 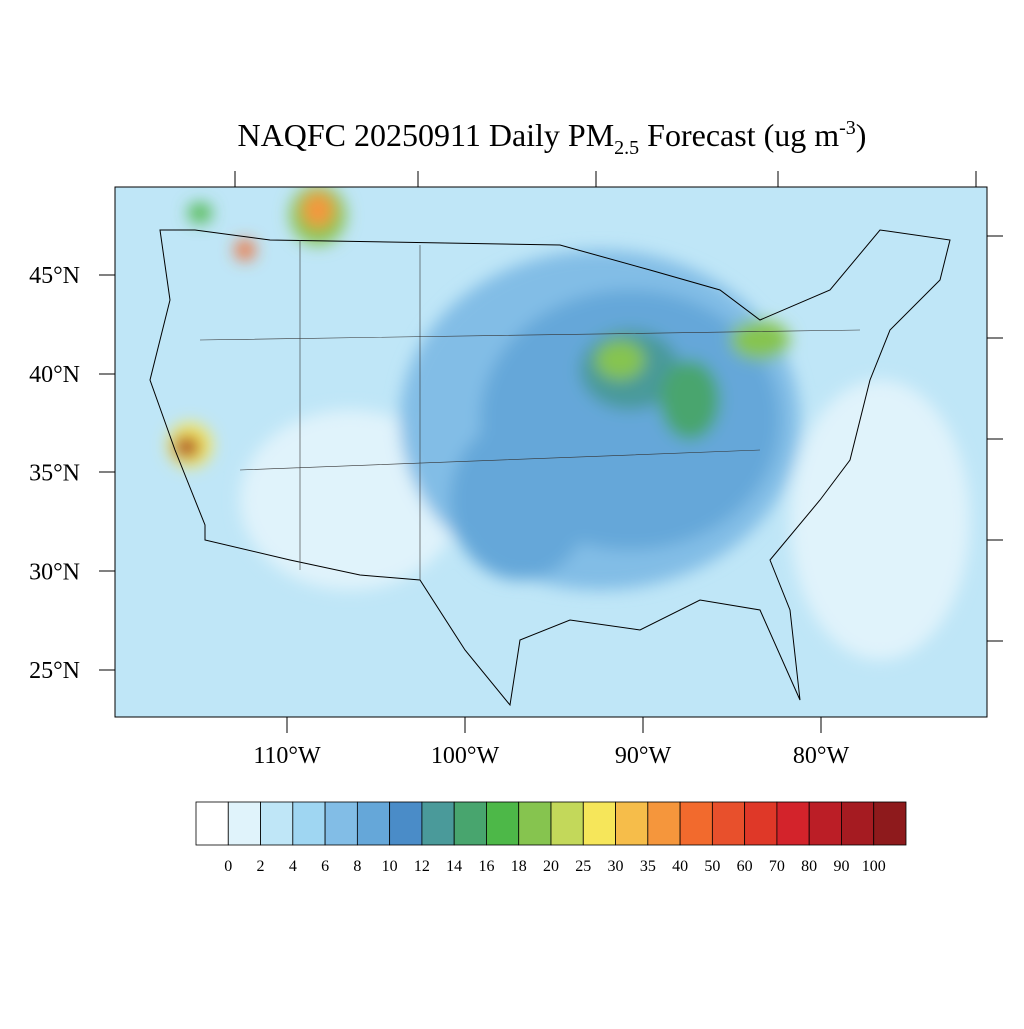 What do you see at coordinates (426, 135) in the screenshot?
I see `title-main: NAQFC 20250911 Daily PM` at bounding box center [426, 135].